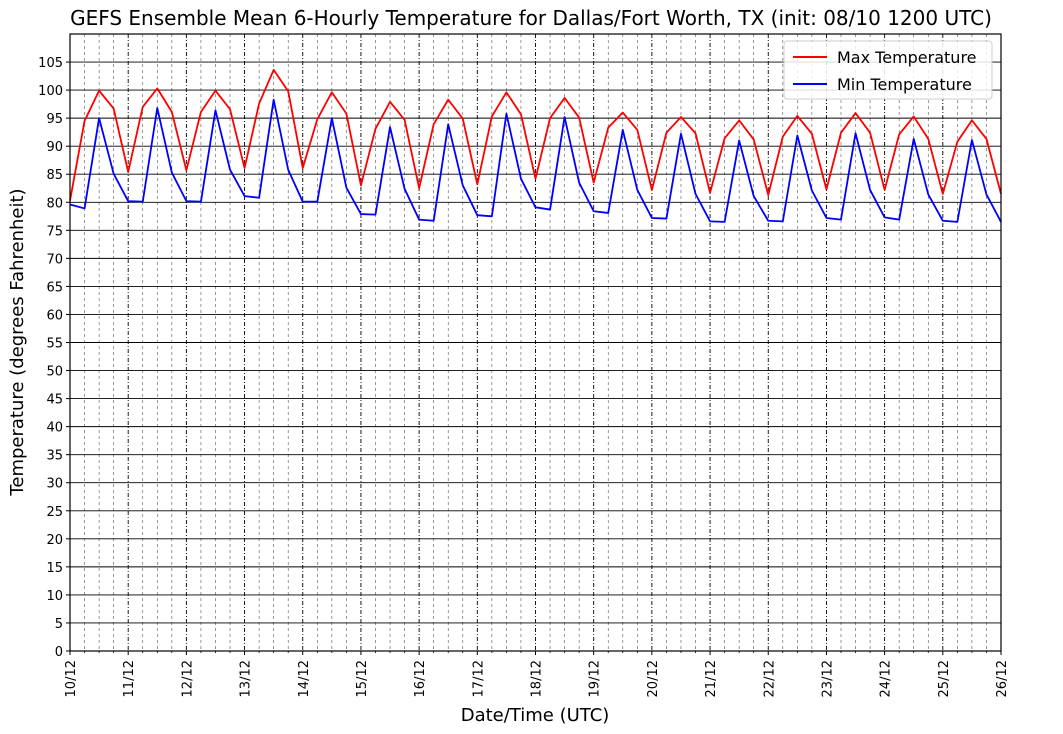 This screenshot has width=1063, height=734. What do you see at coordinates (478, 678) in the screenshot?
I see `x-tick-label: 17/12` at bounding box center [478, 678].